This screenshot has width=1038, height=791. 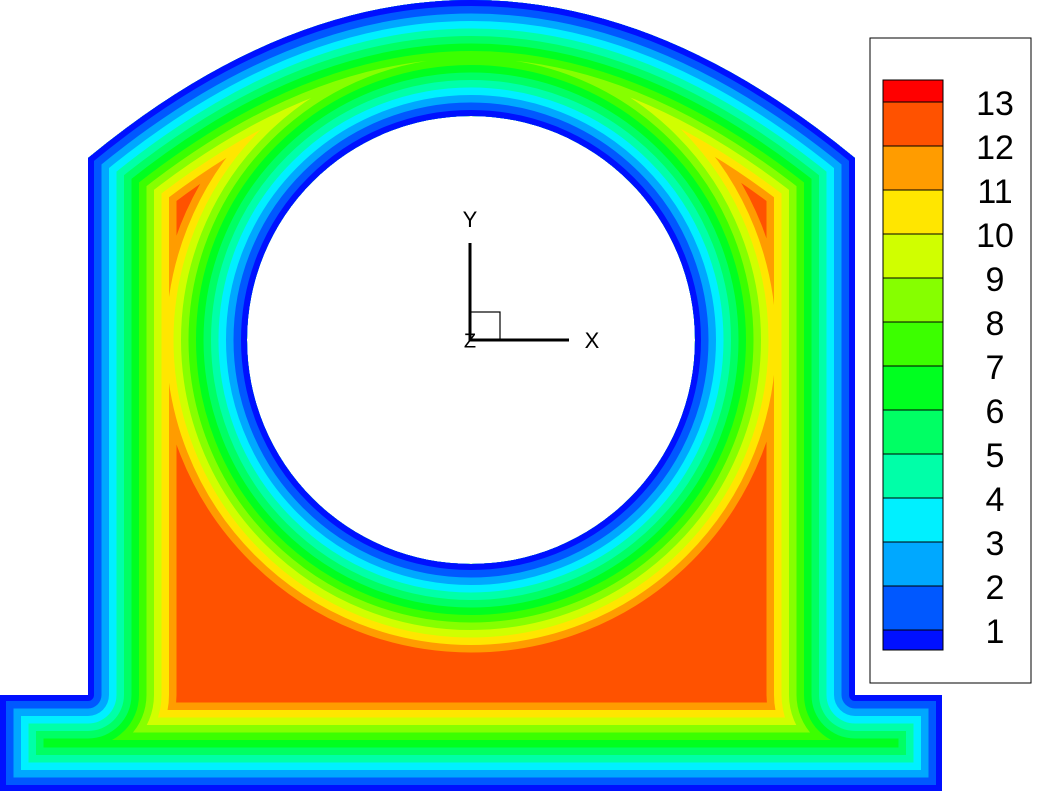 I want to click on y-axis-label: Y, so click(x=470, y=219).